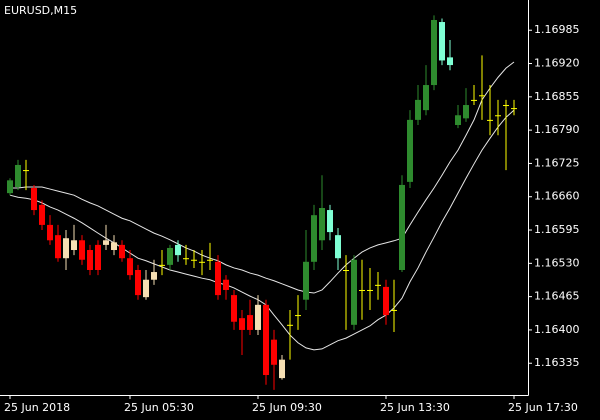 The width and height of the screenshot is (600, 420). Describe the element at coordinates (557, 196) in the screenshot. I see `y-tick-label: 1.16660` at that location.